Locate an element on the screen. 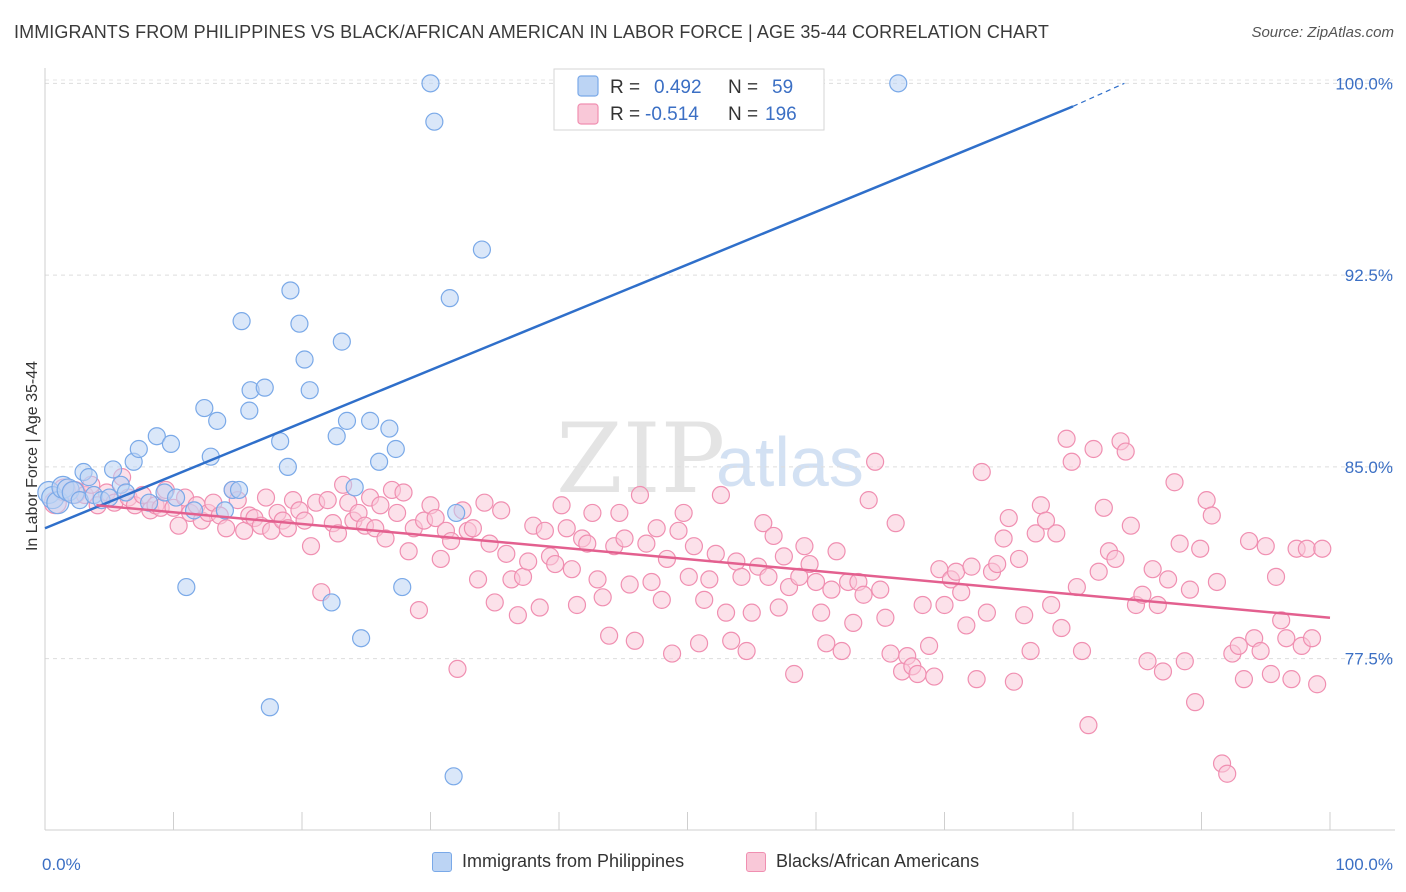 This screenshot has height=892, width=1406. stats-n-value-1: 59 is located at coordinates (782, 87).